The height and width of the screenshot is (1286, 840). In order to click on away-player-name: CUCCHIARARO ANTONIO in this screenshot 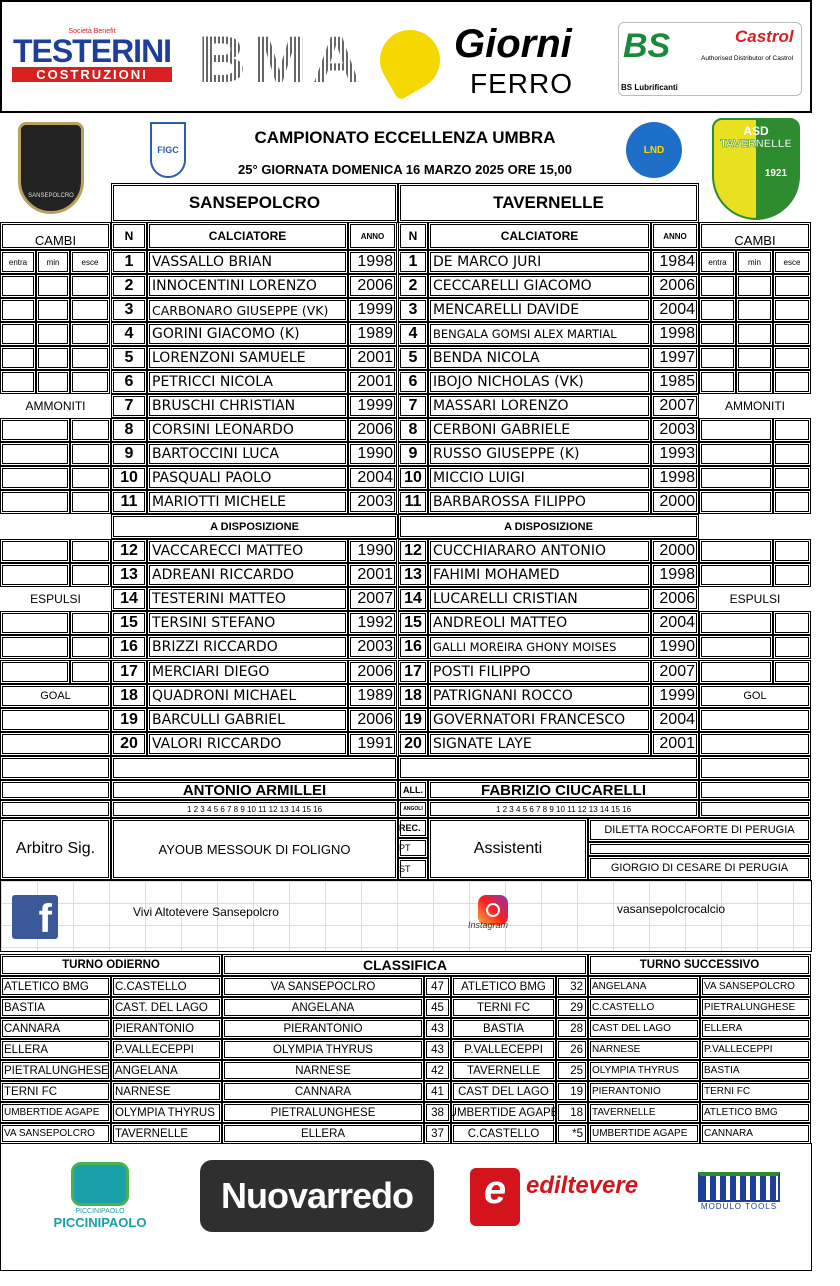, I will do `click(539, 551)`.